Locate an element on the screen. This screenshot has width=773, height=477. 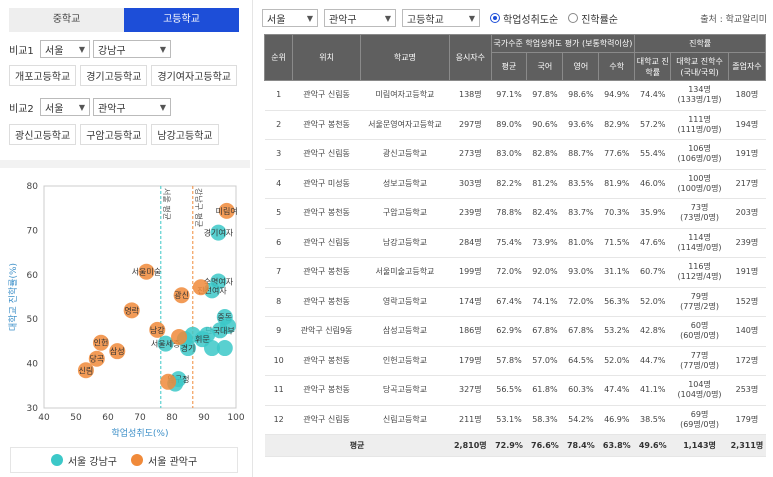
school-chip: 개포고등학교 is located at coordinates (43, 75).